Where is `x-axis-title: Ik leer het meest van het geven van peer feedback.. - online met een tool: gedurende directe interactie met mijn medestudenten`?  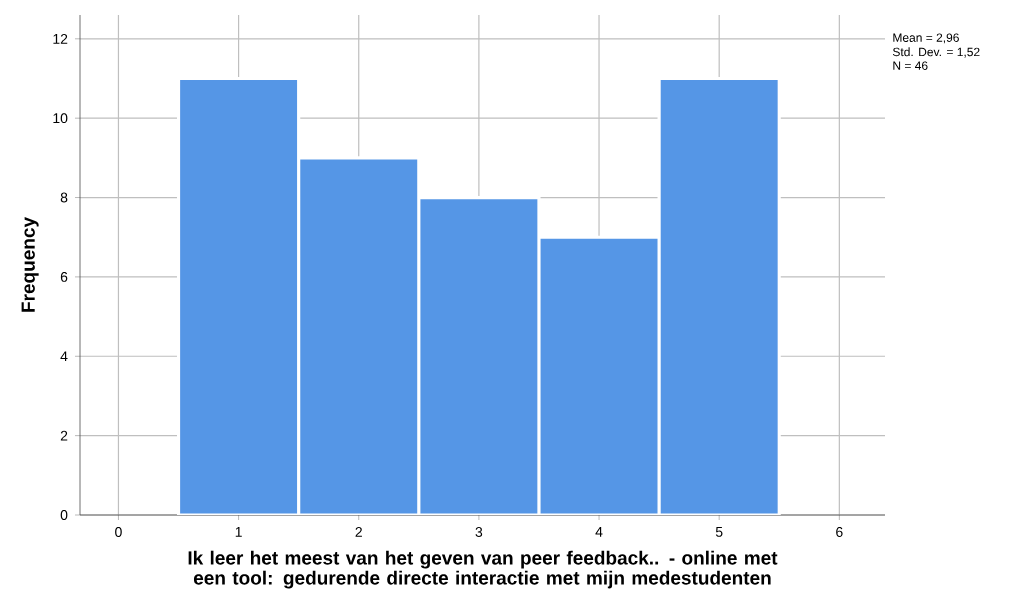
x-axis-title: Ik leer het meest van het geven van peer feedback.. - online met een tool: gedurende directe interactie met mijn medestudenten is located at coordinates (483, 569).